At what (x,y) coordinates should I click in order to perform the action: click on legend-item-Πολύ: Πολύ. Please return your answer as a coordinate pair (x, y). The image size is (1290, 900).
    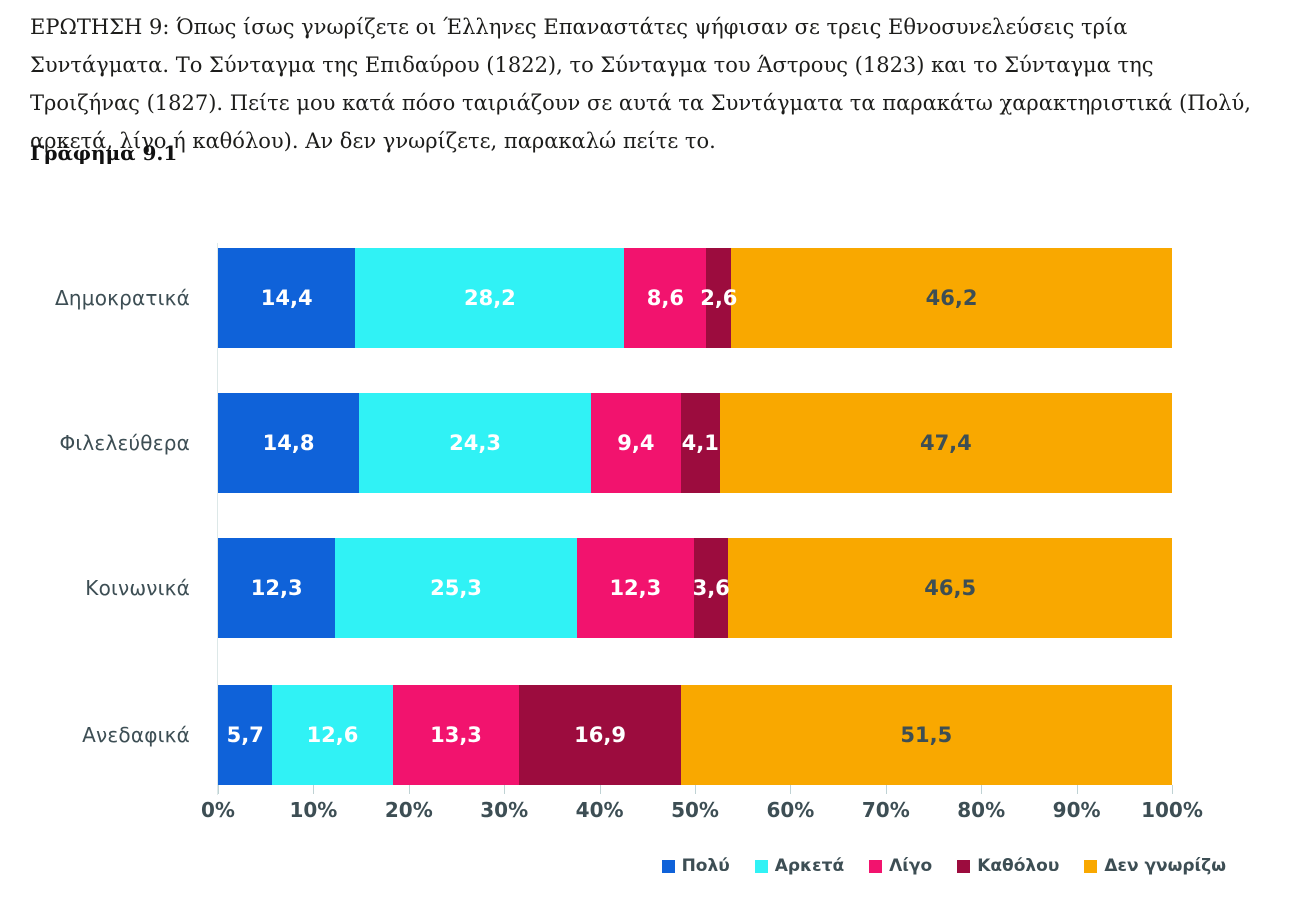
    Looking at the image, I should click on (695, 866).